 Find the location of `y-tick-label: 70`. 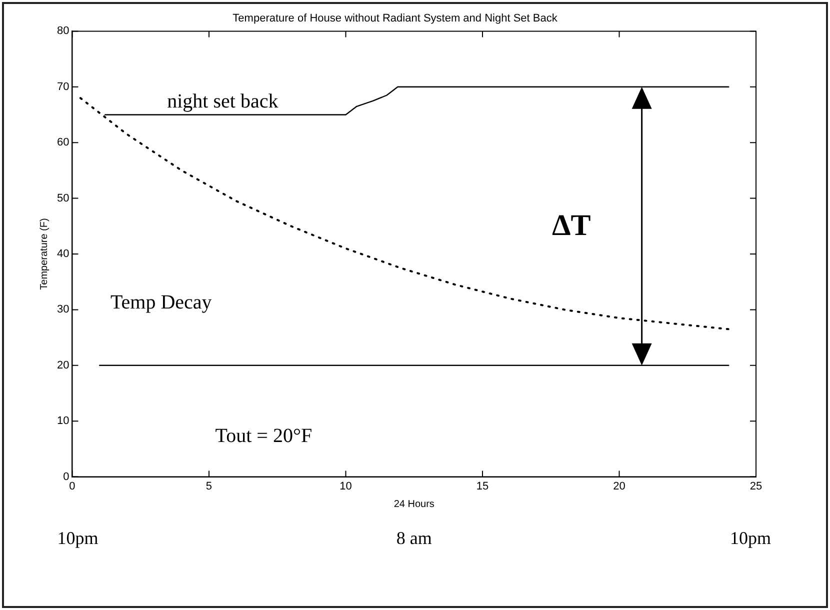

y-tick-label: 70 is located at coordinates (63, 86).